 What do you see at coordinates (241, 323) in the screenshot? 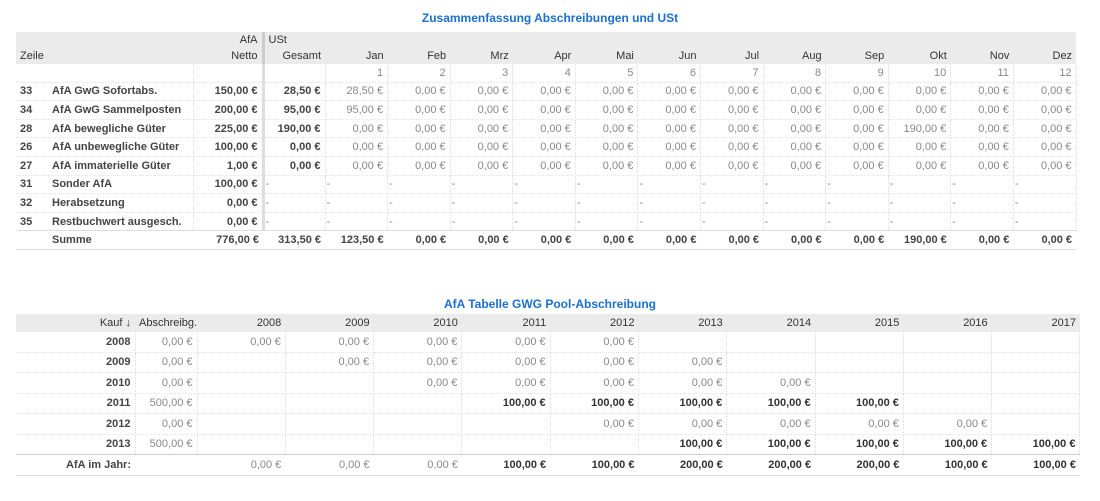
I see `header-year: 2008` at bounding box center [241, 323].